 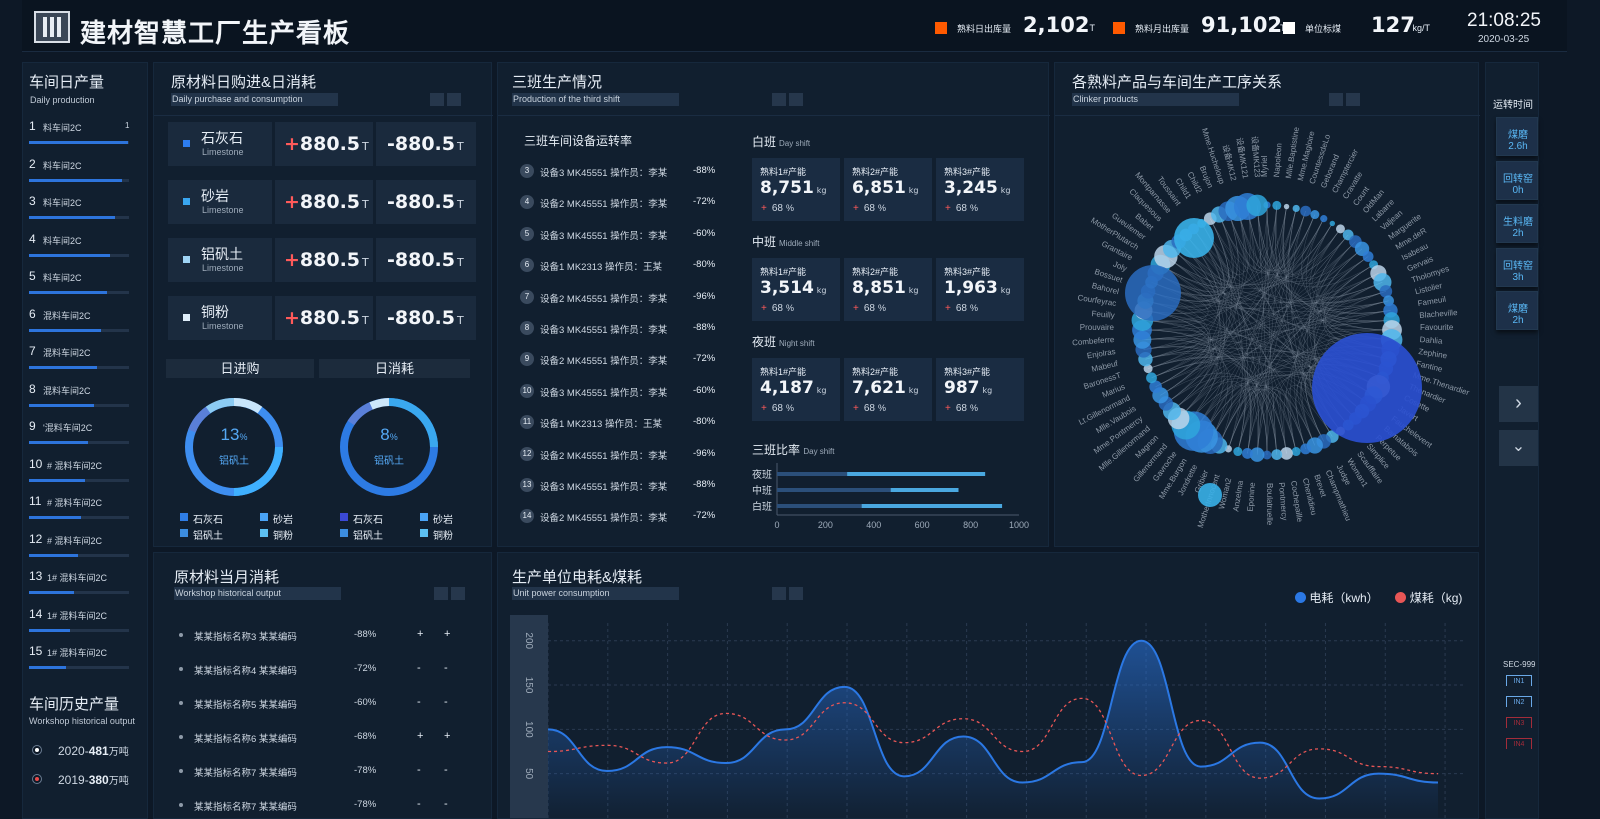 What do you see at coordinates (527, 328) in the screenshot?
I see `equip-num-badge: 8` at bounding box center [527, 328].